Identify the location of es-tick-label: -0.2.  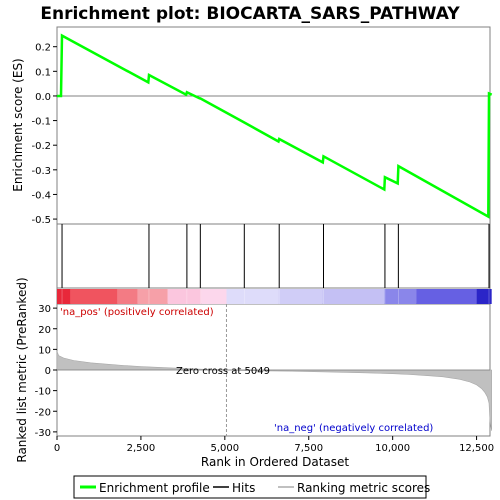
(41, 146).